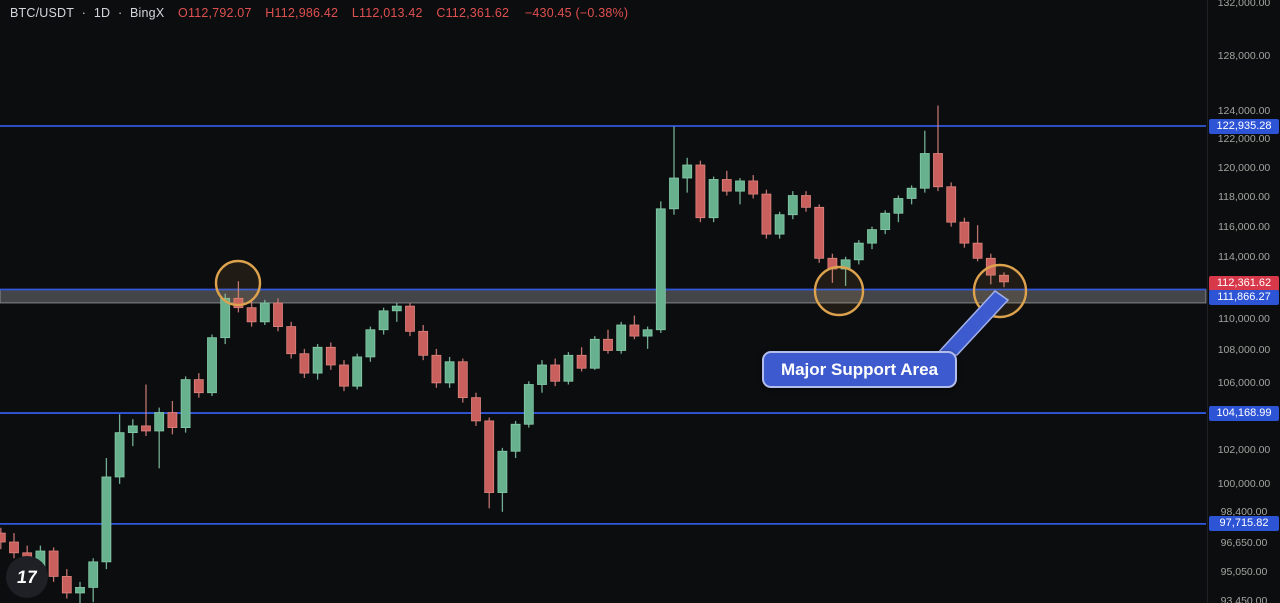 Image resolution: width=1280 pixels, height=603 pixels. Describe the element at coordinates (1244, 524) in the screenshot. I see `price-label: 97,715.82` at that location.